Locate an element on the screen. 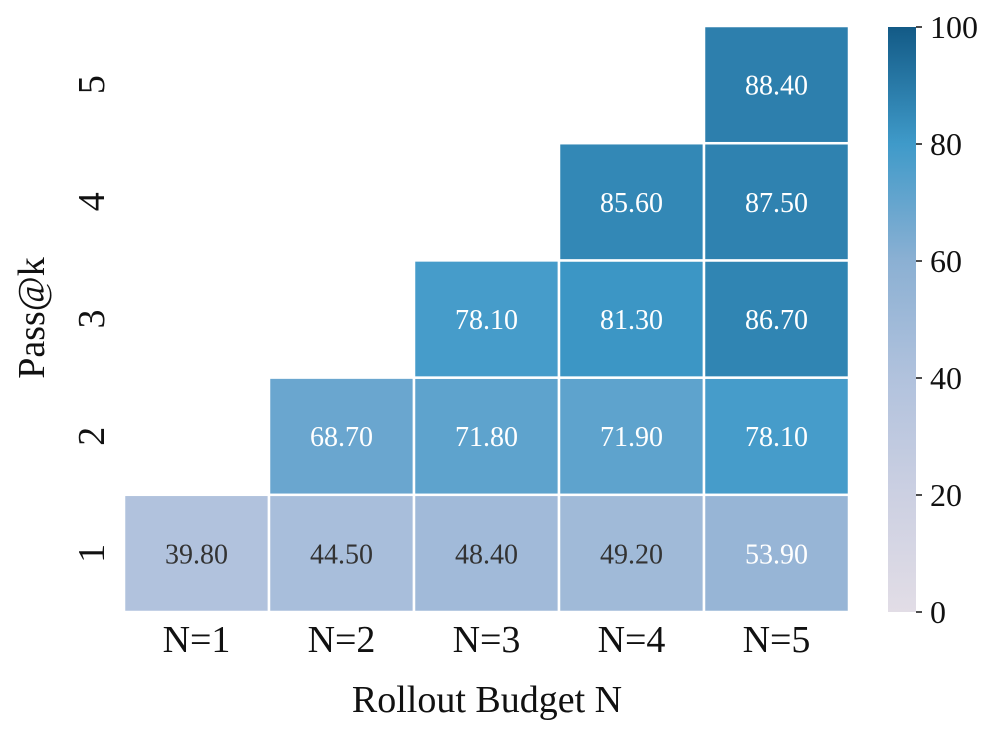 The image size is (1000, 739). heatmap-cell-k1-N=2 is located at coordinates (341, 553).